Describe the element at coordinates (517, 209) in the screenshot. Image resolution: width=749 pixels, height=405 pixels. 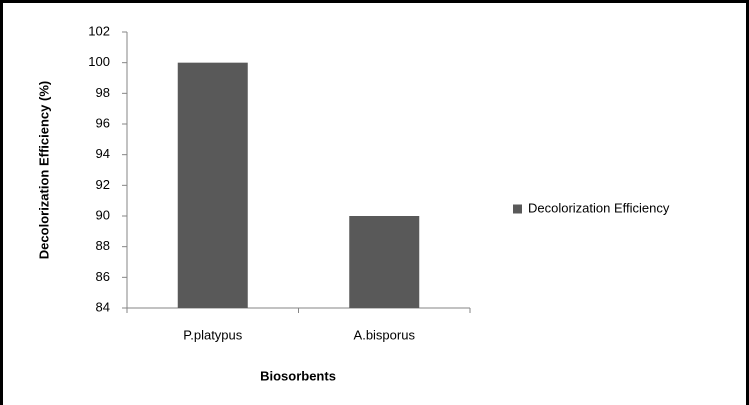
I see `legend-swatch` at that location.